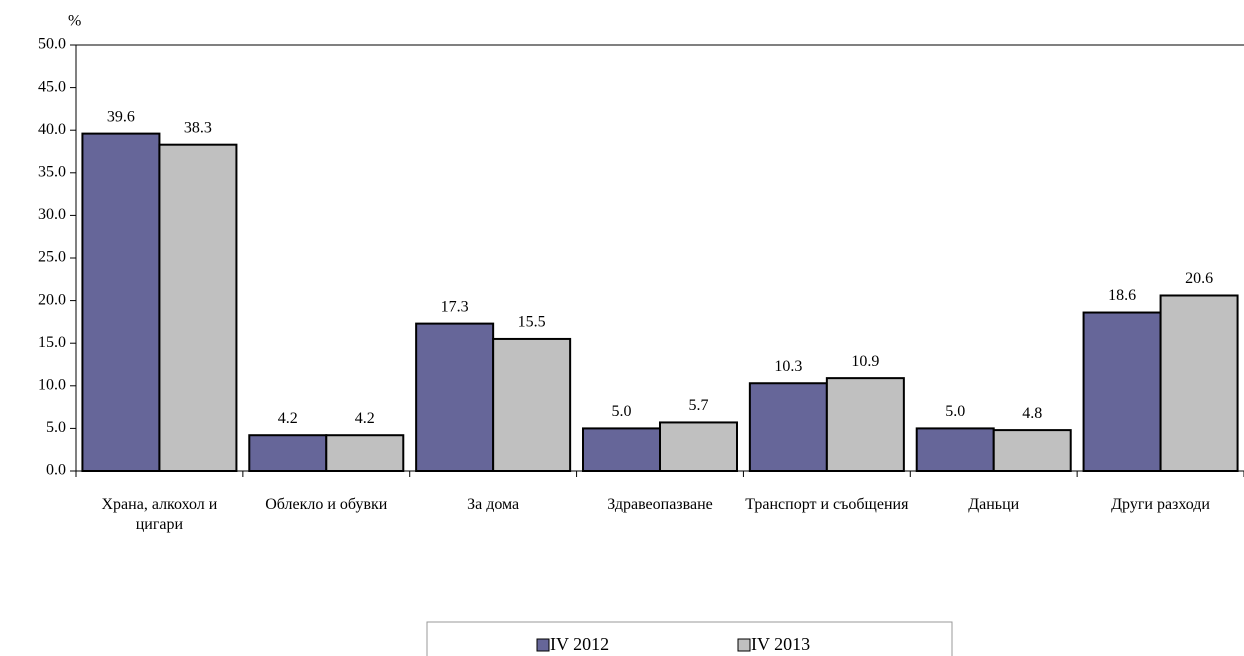 This screenshot has height=656, width=1244. What do you see at coordinates (52, 384) in the screenshot?
I see `y-tick-label: 10.0` at bounding box center [52, 384].